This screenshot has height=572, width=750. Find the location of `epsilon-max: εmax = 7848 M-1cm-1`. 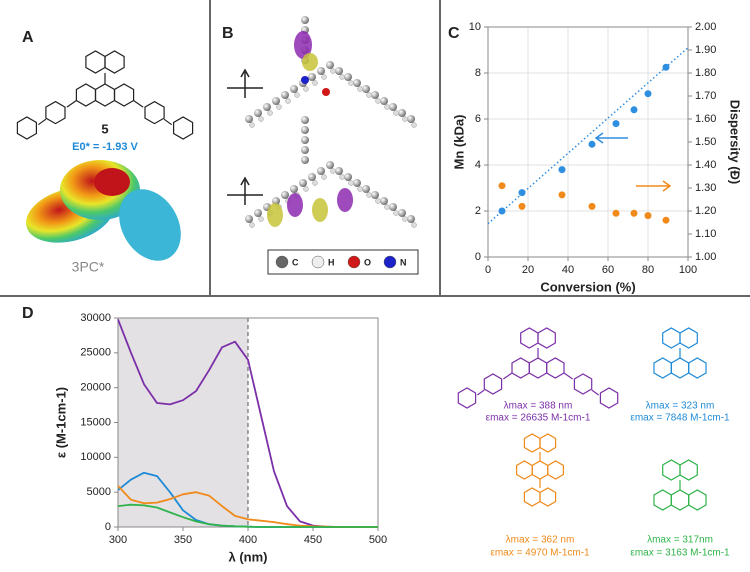

epsilon-max: εmax = 7848 M-1cm-1 is located at coordinates (680, 418).